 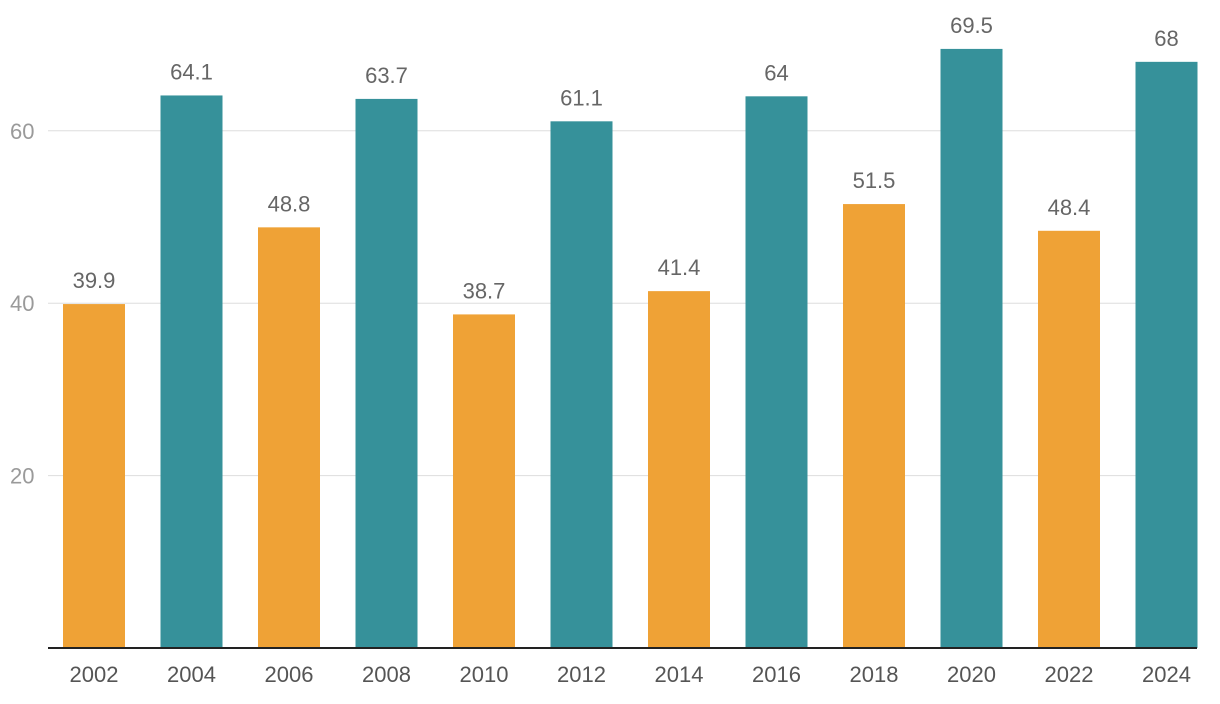 I want to click on x-tick-label: 2024, so click(x=1166, y=674).